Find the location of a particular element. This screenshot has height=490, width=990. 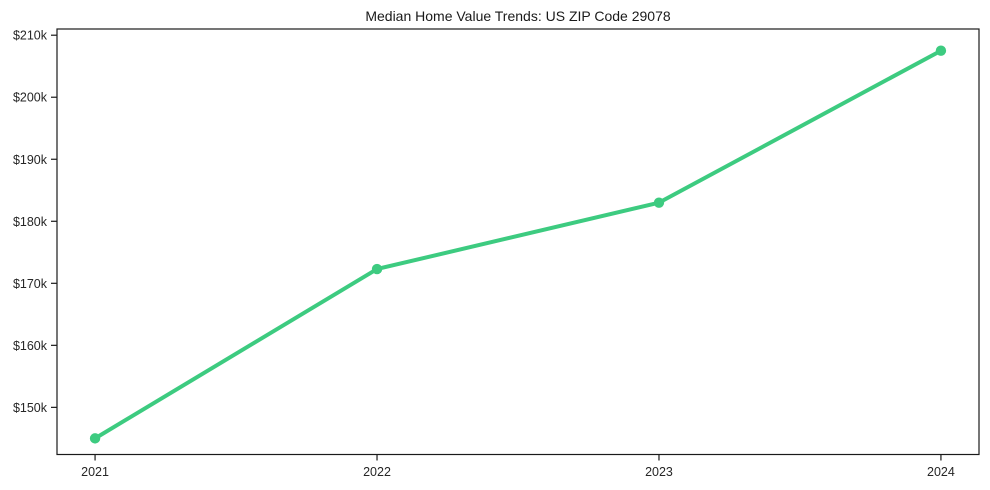

y-axis-tick-label: $170k is located at coordinates (30, 284).